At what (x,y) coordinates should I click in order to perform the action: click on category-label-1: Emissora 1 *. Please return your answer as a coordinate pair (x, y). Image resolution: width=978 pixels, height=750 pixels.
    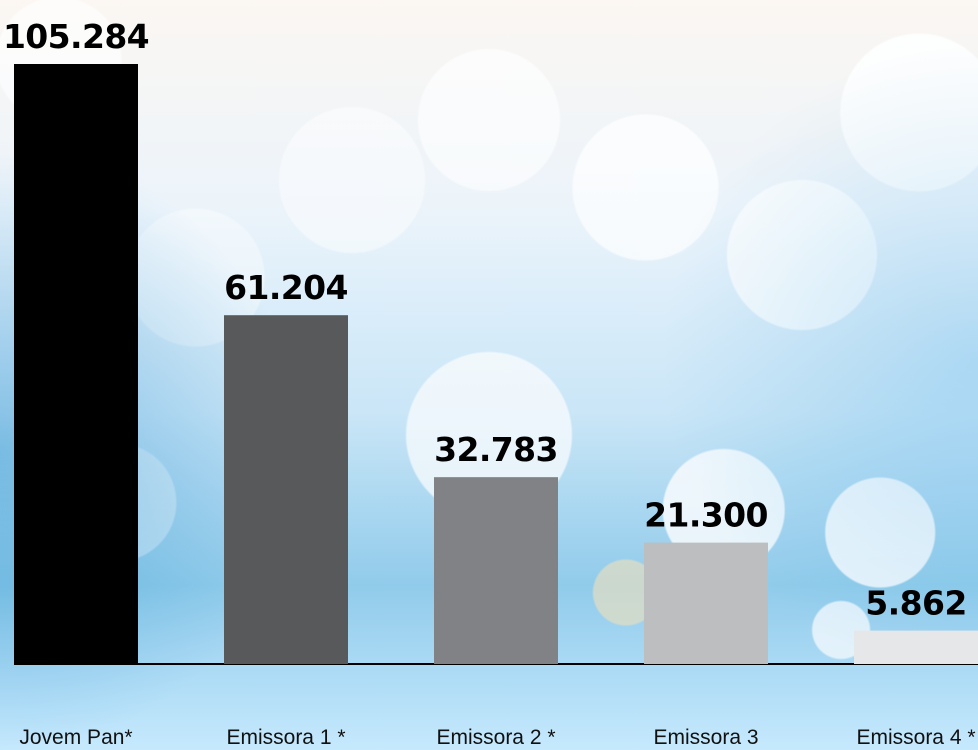
    Looking at the image, I should click on (285, 737).